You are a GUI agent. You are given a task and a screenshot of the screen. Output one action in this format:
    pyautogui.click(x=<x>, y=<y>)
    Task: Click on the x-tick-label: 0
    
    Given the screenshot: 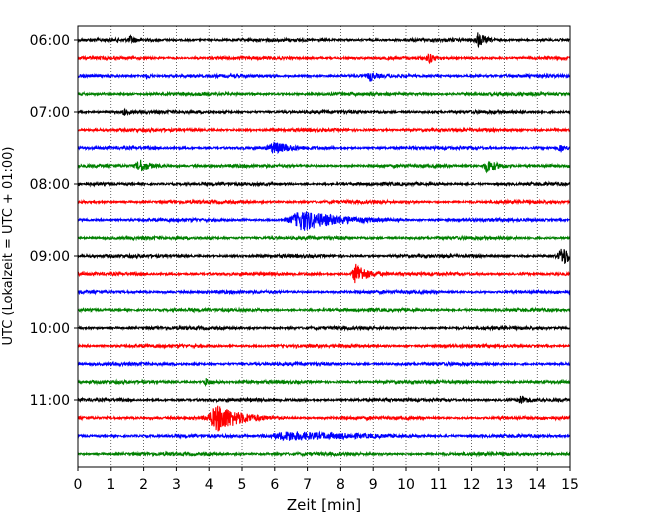 What is the action you would take?
    pyautogui.click(x=78, y=485)
    